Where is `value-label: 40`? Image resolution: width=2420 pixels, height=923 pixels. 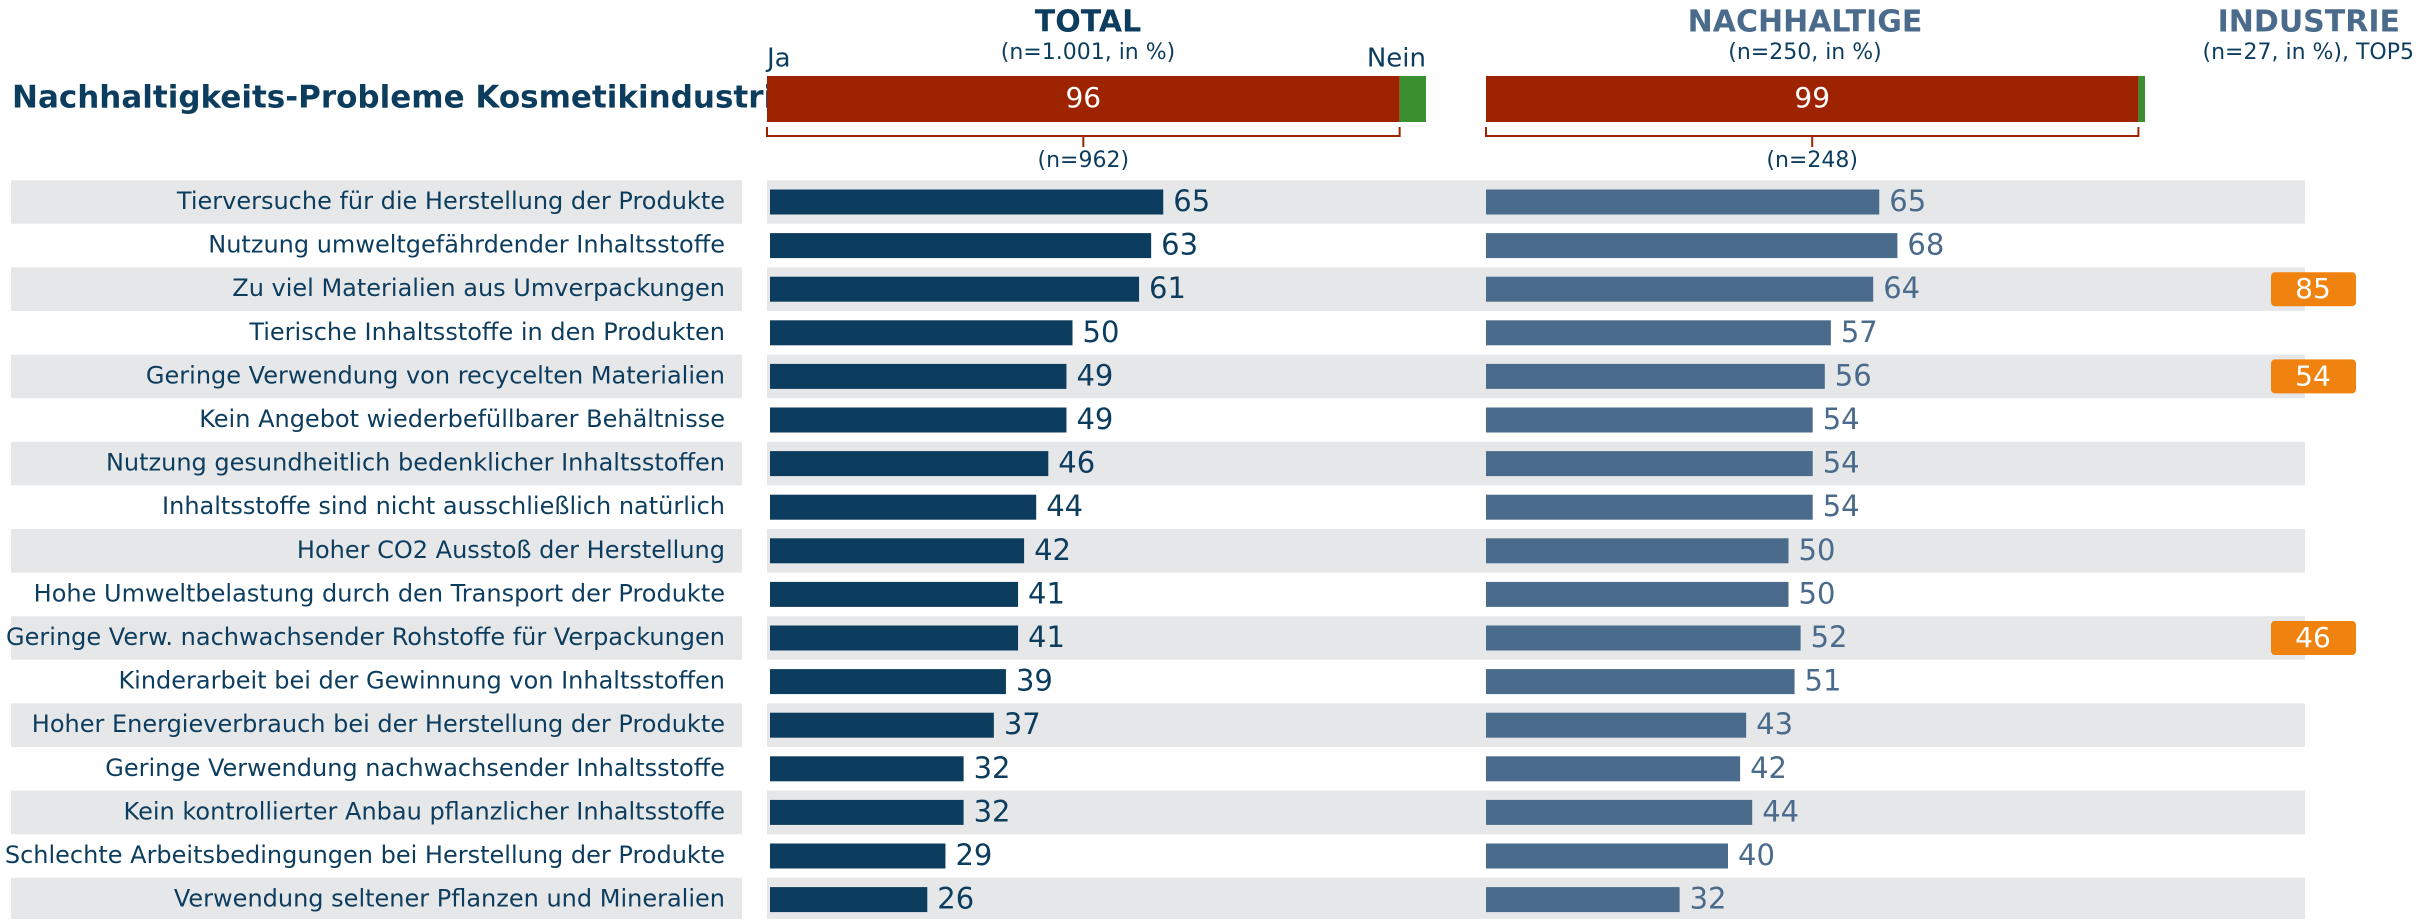
value-label: 40 is located at coordinates (1756, 855).